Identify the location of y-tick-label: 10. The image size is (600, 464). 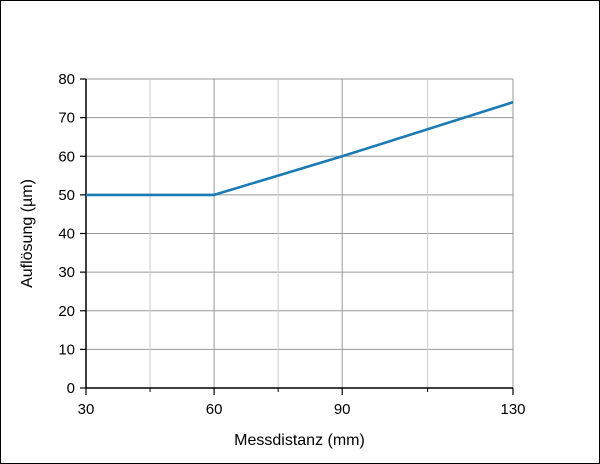
(66, 349).